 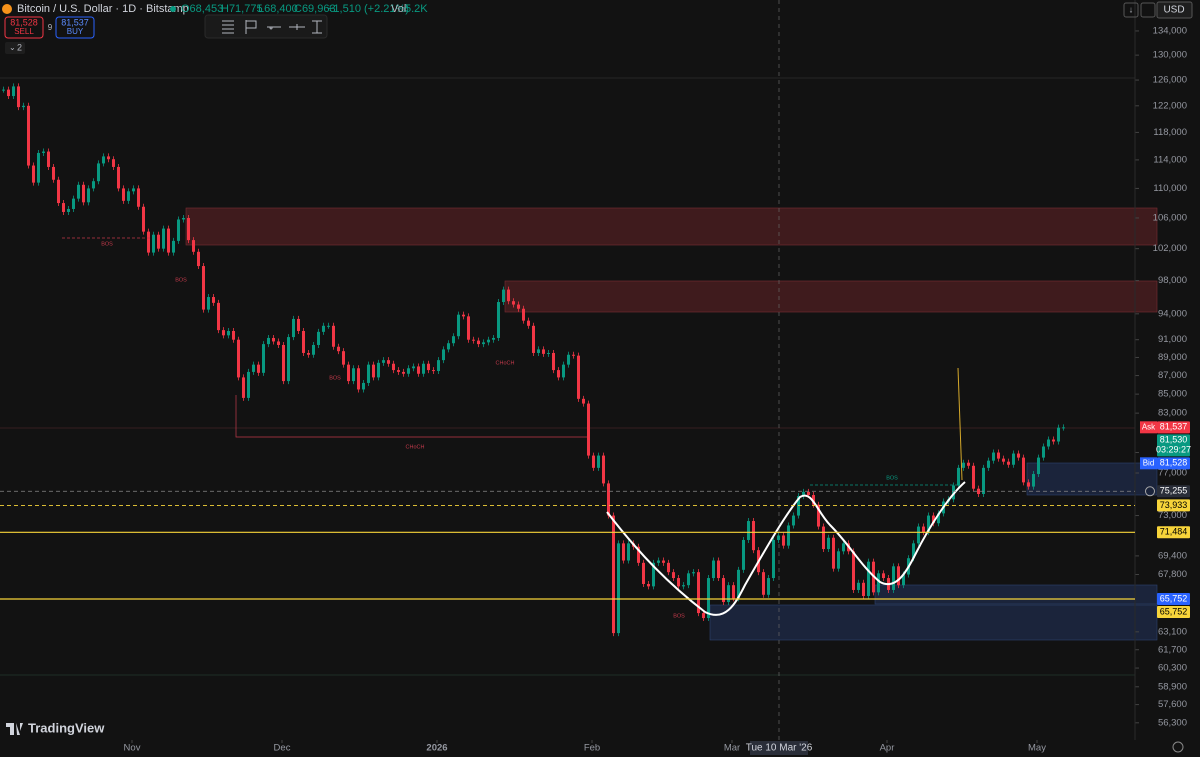 What do you see at coordinates (7, 9) in the screenshot?
I see `btc-icon` at bounding box center [7, 9].